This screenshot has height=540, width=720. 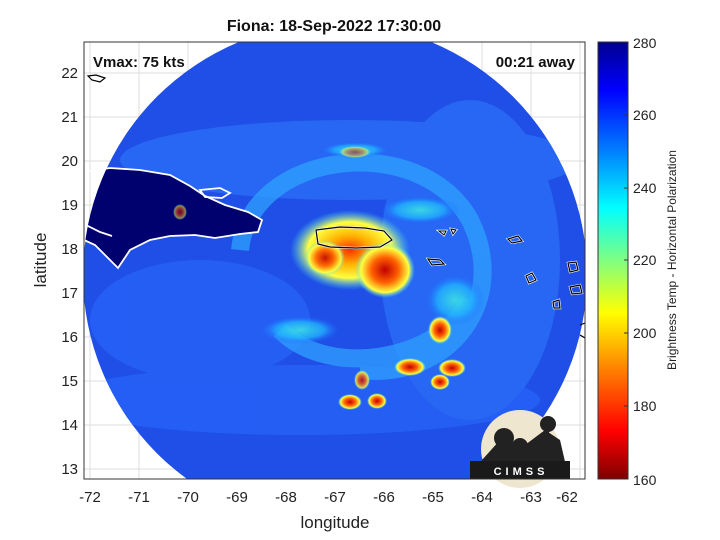 What do you see at coordinates (536, 62) in the screenshot?
I see `away-label: 00:21 away` at bounding box center [536, 62].